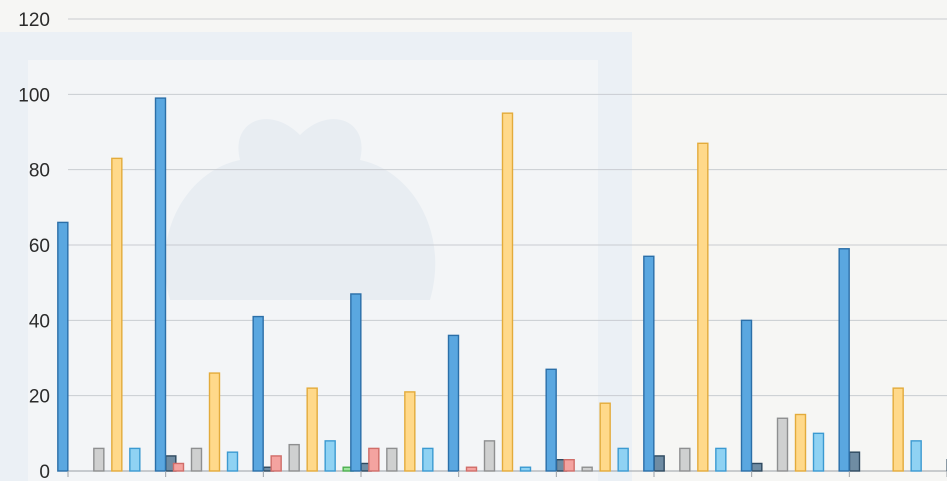 The width and height of the screenshot is (947, 481). I want to click on bar-series4-group7, so click(703, 307).